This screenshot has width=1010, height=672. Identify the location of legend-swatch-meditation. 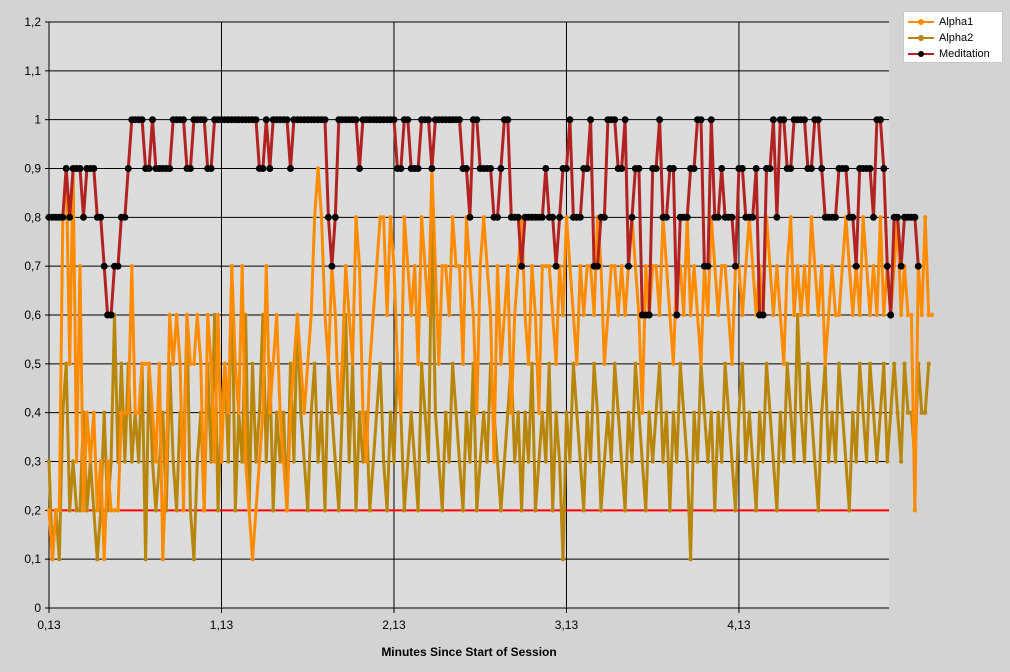
(921, 54).